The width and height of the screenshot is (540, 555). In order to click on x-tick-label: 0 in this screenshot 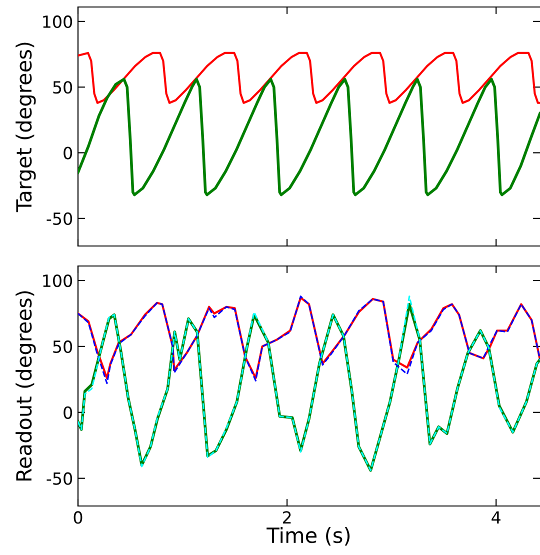, I will do `click(78, 517)`.